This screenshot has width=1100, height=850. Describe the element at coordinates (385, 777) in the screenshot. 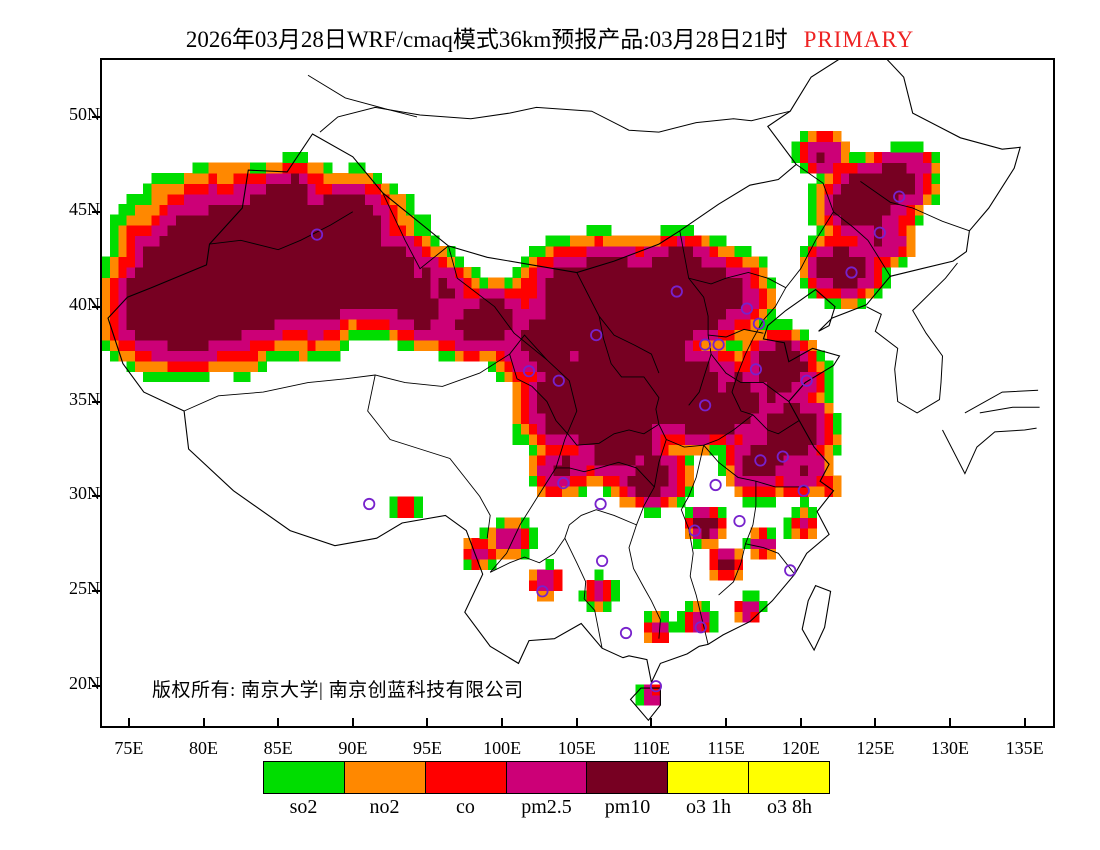

I see `legend-swatch-no2` at that location.